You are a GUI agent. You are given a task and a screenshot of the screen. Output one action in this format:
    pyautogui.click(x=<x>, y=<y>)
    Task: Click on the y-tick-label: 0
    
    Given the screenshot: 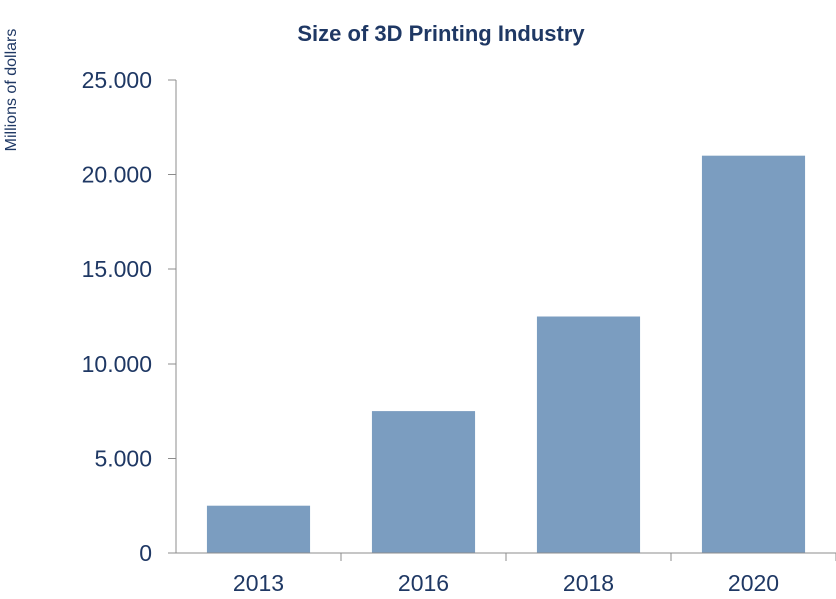 What is the action you would take?
    pyautogui.click(x=145, y=553)
    